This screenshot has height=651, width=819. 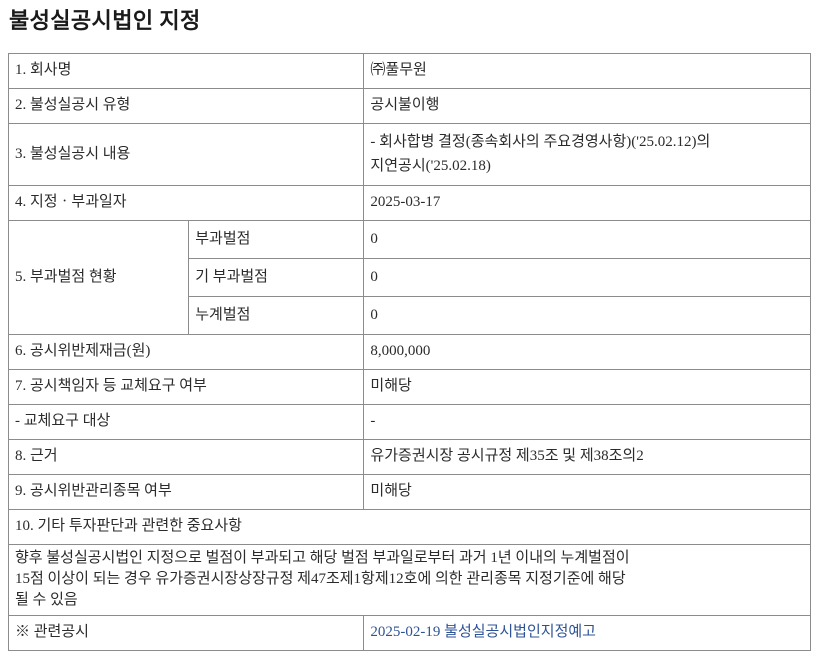 I want to click on note-line-3: 될 수 있음, so click(x=46, y=600).